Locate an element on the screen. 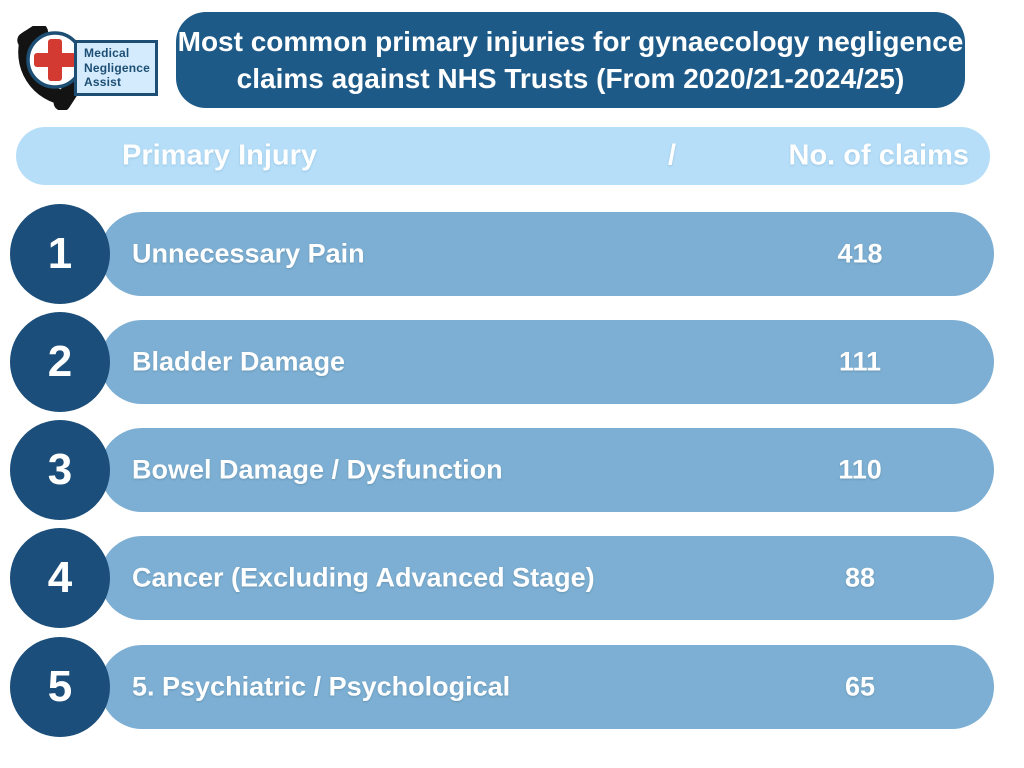  table-row: 4 Cancer (Excluding Advanced Stage) 88 is located at coordinates (512, 578).